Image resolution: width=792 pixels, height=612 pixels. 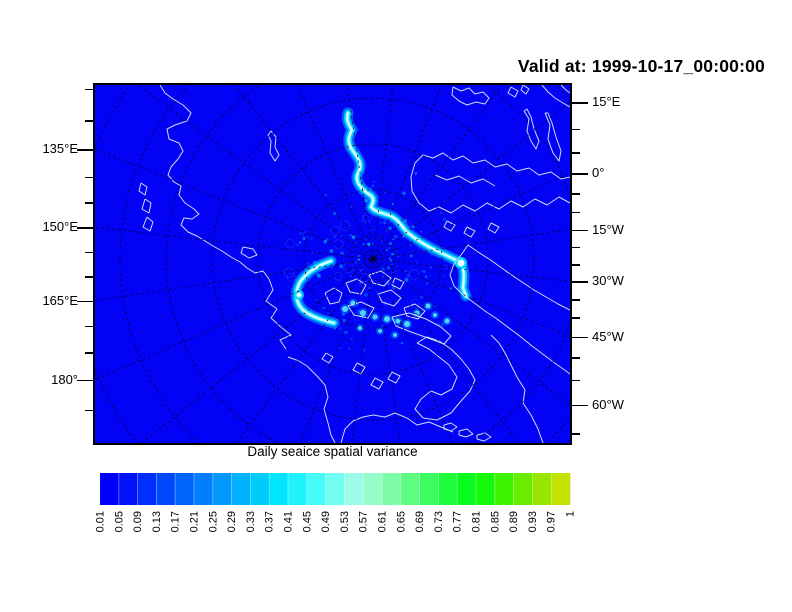 What do you see at coordinates (608, 229) in the screenshot?
I see `axis-tick-label: 15°W` at bounding box center [608, 229].